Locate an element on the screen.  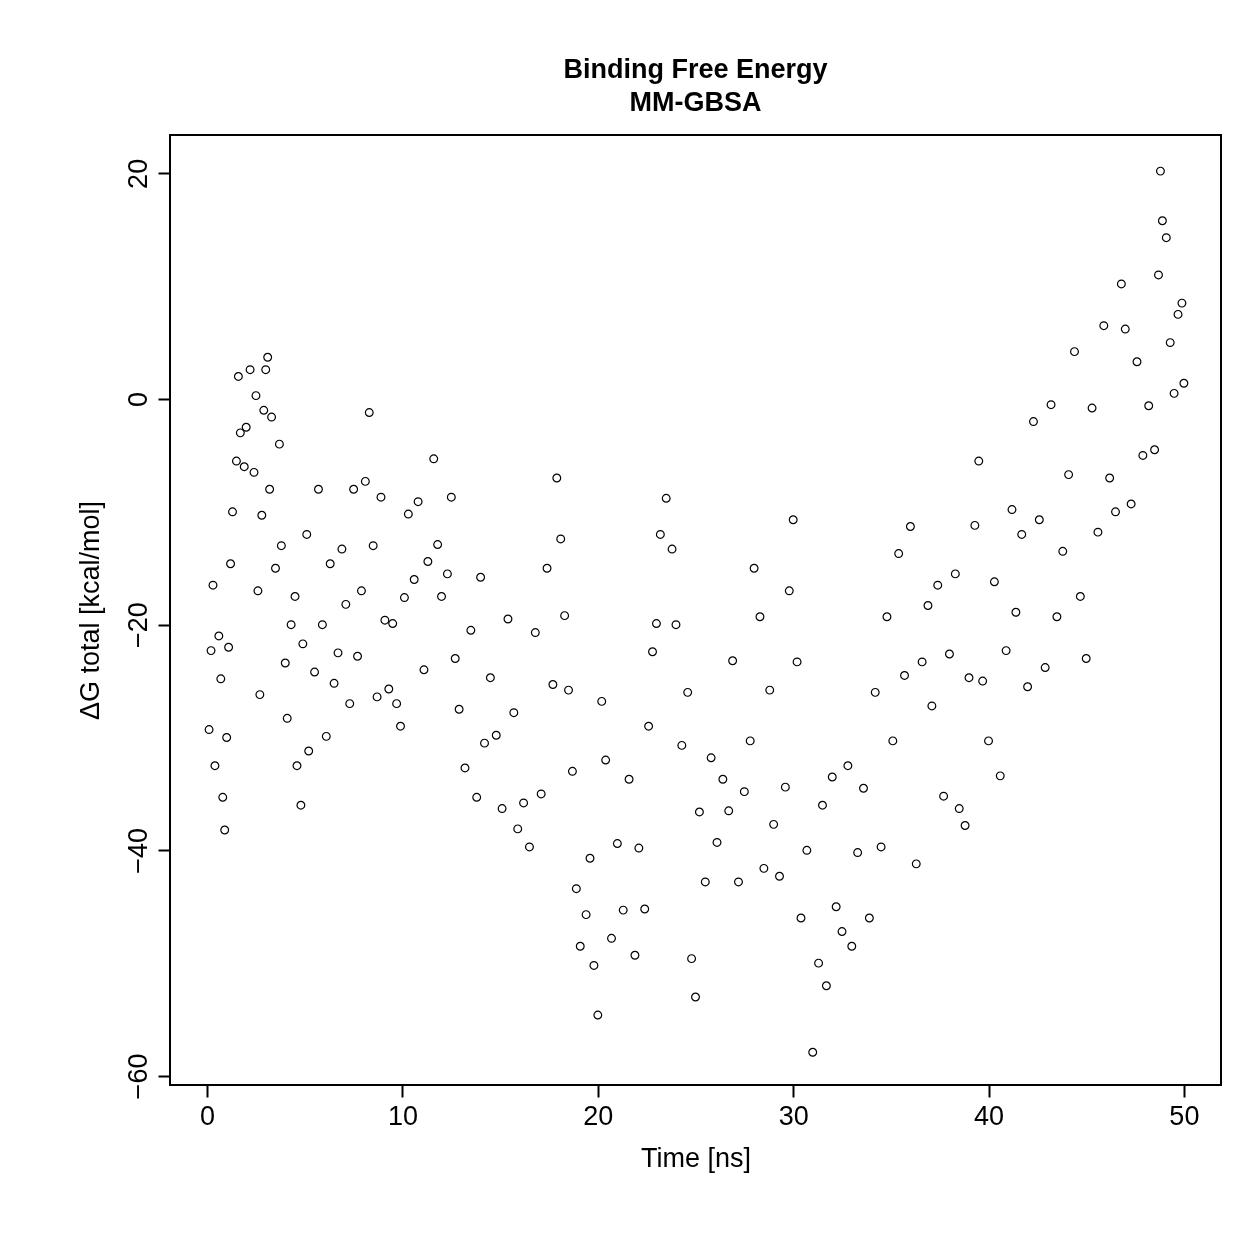
y-tick-label: −60 is located at coordinates (137, 1076).